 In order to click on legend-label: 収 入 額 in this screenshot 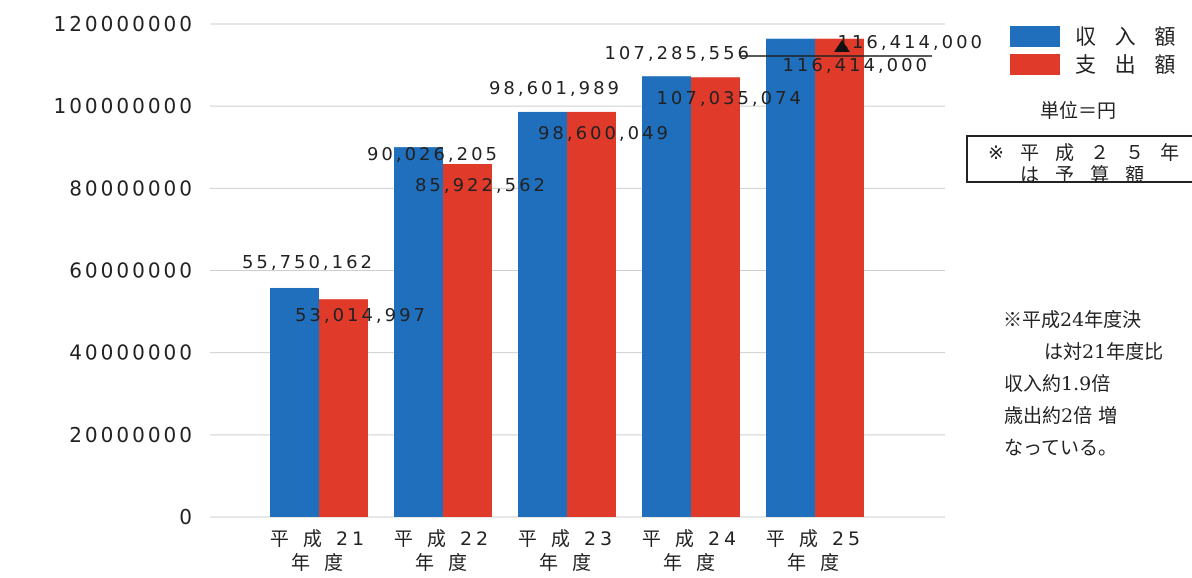, I will do `click(1128, 37)`.